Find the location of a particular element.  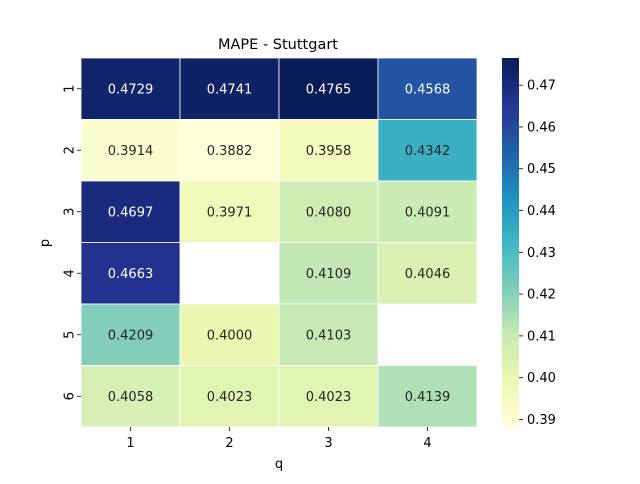

x-tick-label: 4 is located at coordinates (427, 443).